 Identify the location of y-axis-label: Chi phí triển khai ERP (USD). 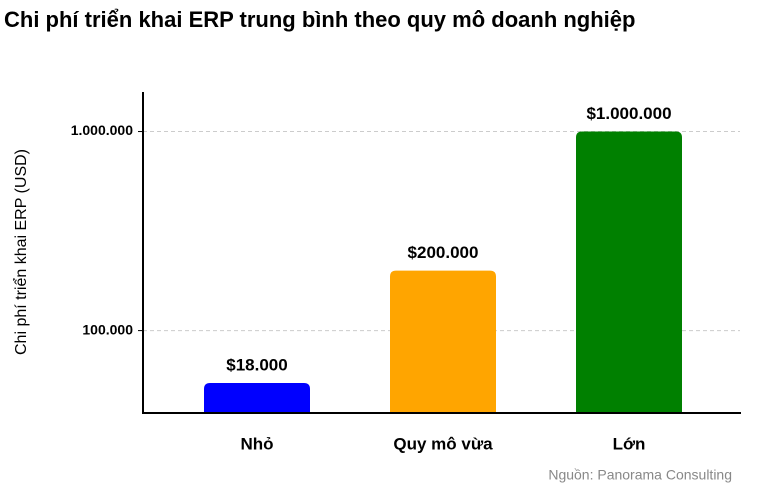
(21, 252).